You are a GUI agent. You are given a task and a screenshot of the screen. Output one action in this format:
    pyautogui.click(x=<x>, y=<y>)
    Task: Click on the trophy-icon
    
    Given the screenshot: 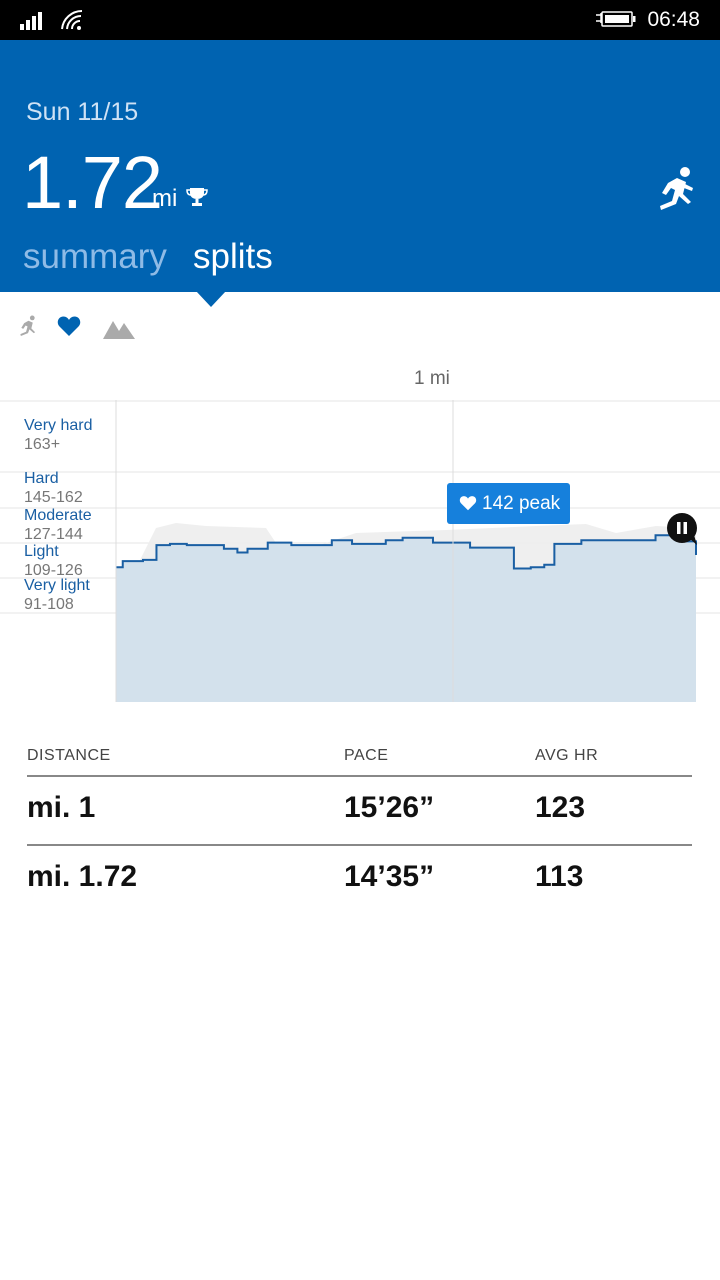 What is the action you would take?
    pyautogui.click(x=197, y=199)
    